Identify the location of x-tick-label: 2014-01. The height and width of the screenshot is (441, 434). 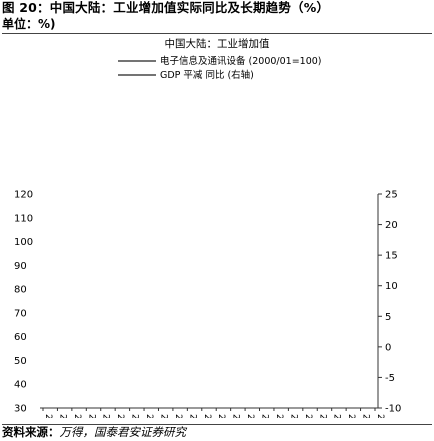
(250, 416).